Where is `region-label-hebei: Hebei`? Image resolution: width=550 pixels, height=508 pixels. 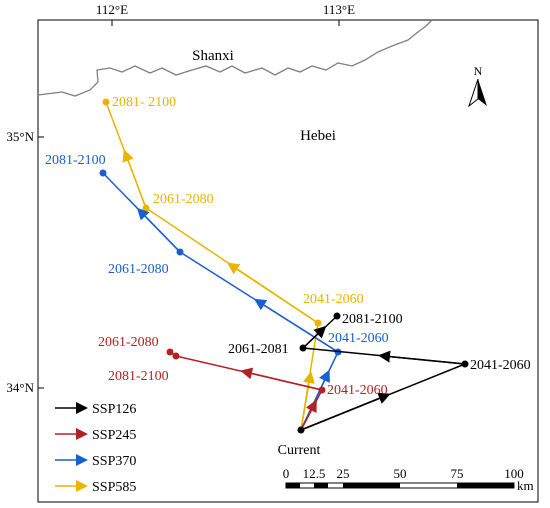 region-label-hebei: Hebei is located at coordinates (318, 136).